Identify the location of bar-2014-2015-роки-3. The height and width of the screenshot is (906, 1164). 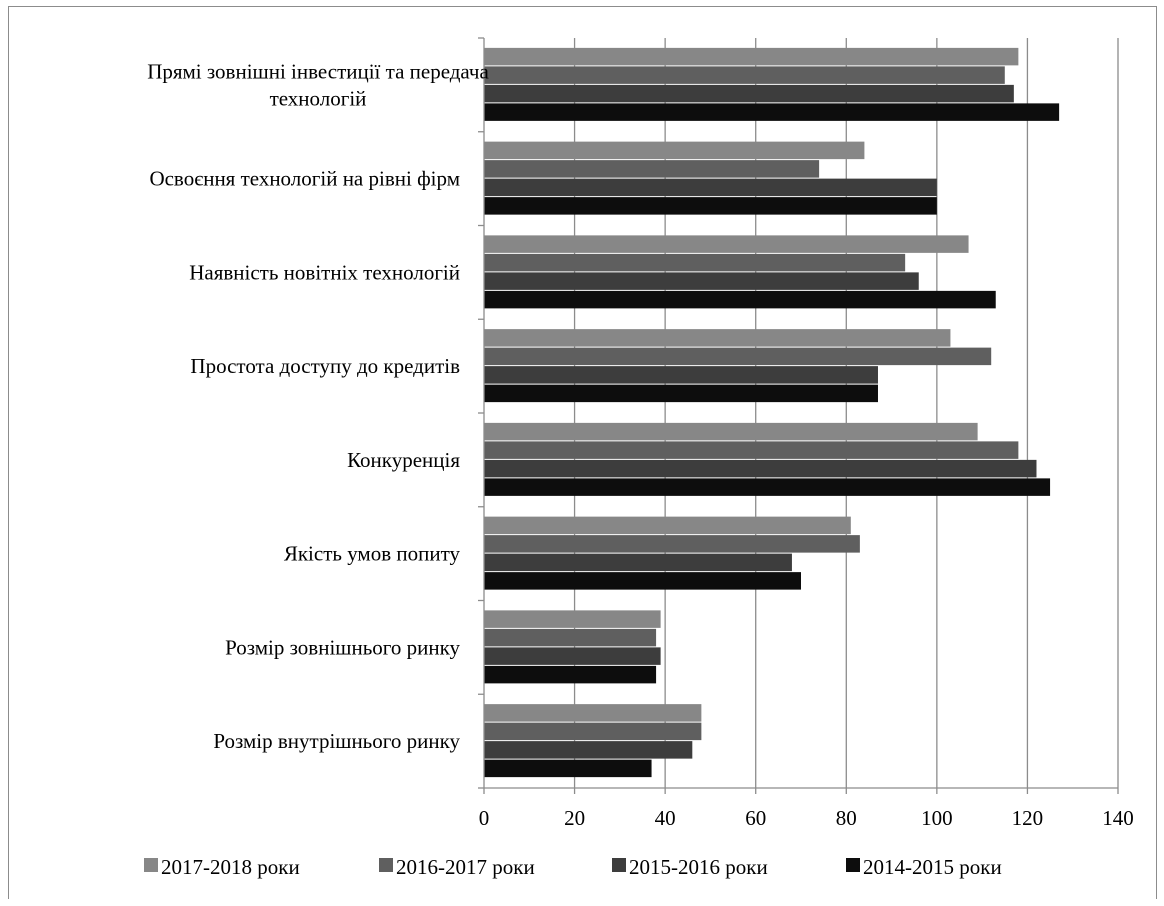
(740, 299).